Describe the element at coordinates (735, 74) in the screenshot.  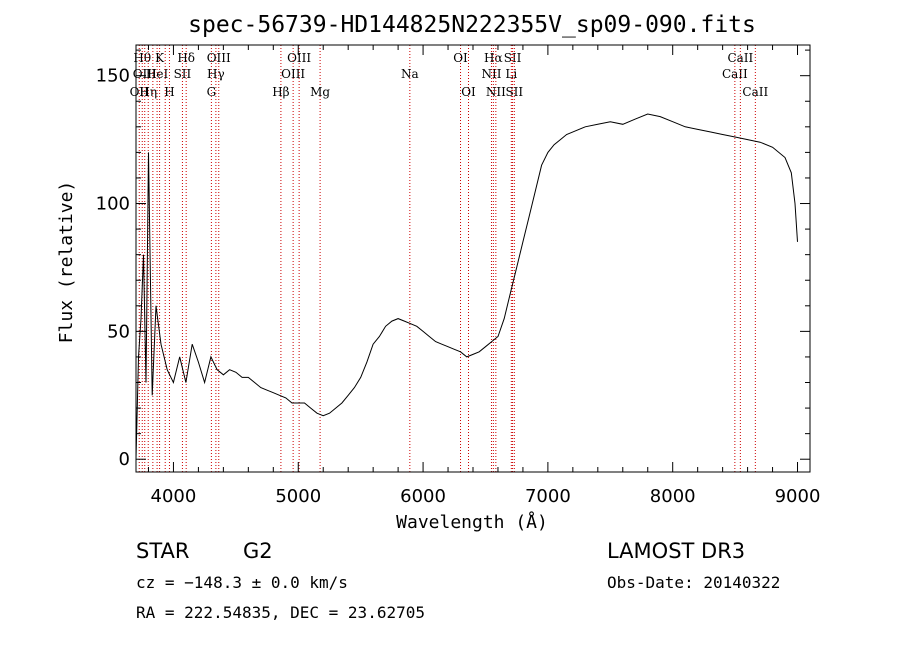
I see `spectral-line-label-27: CaII` at that location.